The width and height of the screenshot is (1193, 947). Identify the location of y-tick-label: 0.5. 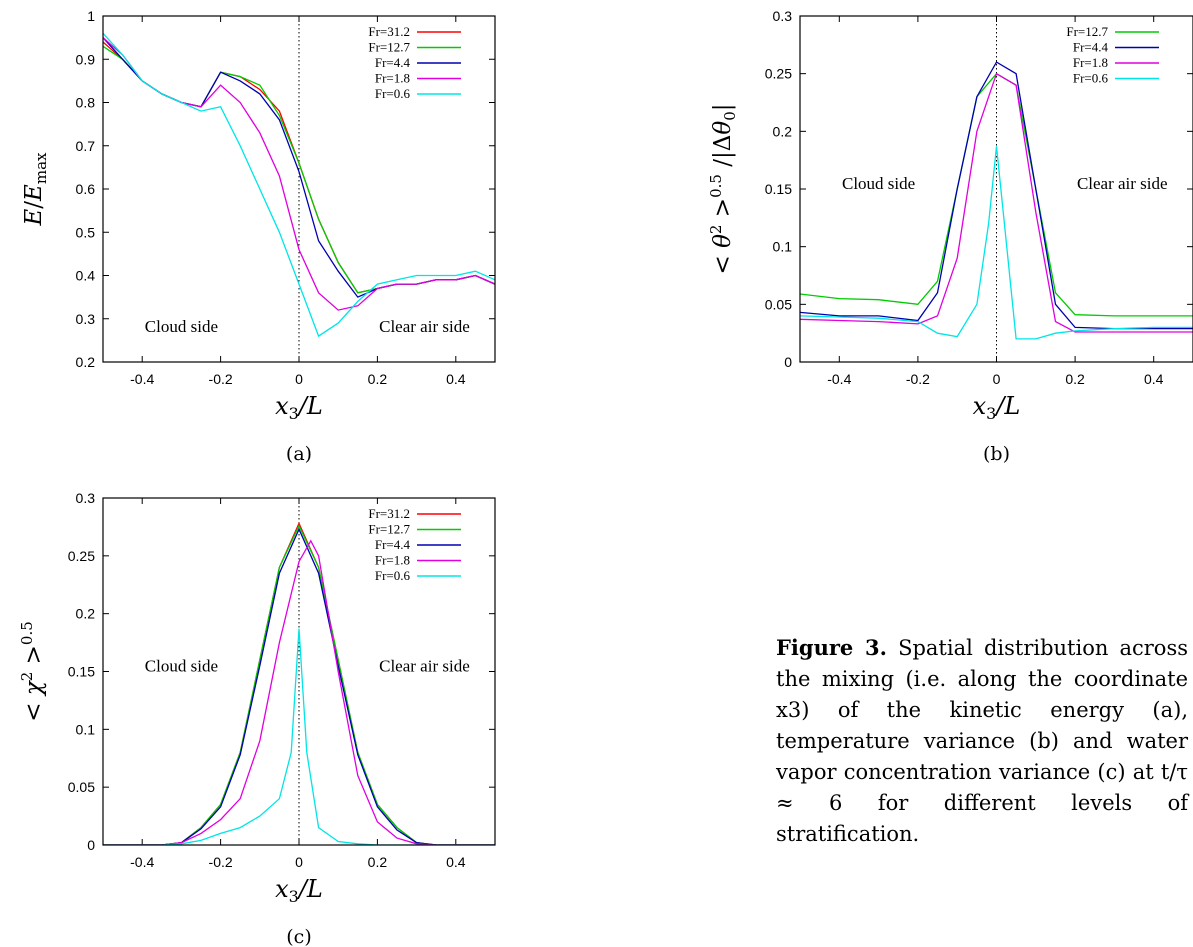
(86, 232).